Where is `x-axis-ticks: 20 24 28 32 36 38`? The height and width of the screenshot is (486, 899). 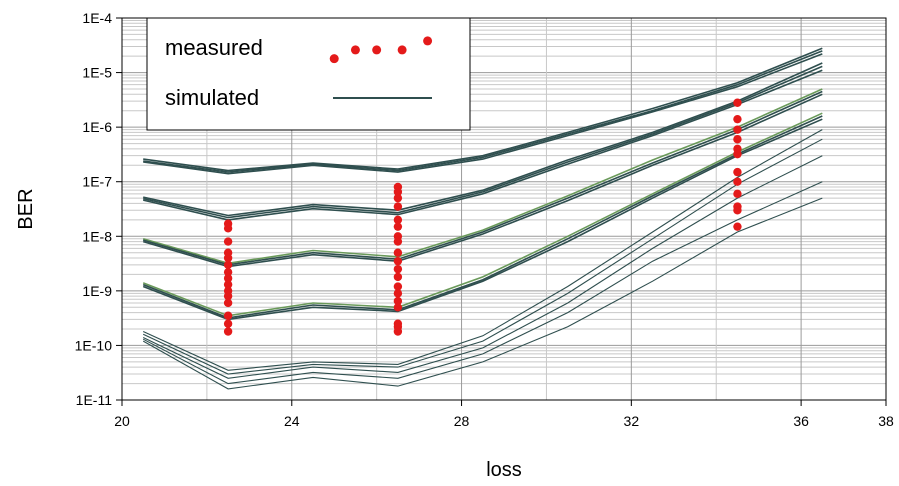
x-axis-ticks: 20 24 28 32 36 38 is located at coordinates (504, 414).